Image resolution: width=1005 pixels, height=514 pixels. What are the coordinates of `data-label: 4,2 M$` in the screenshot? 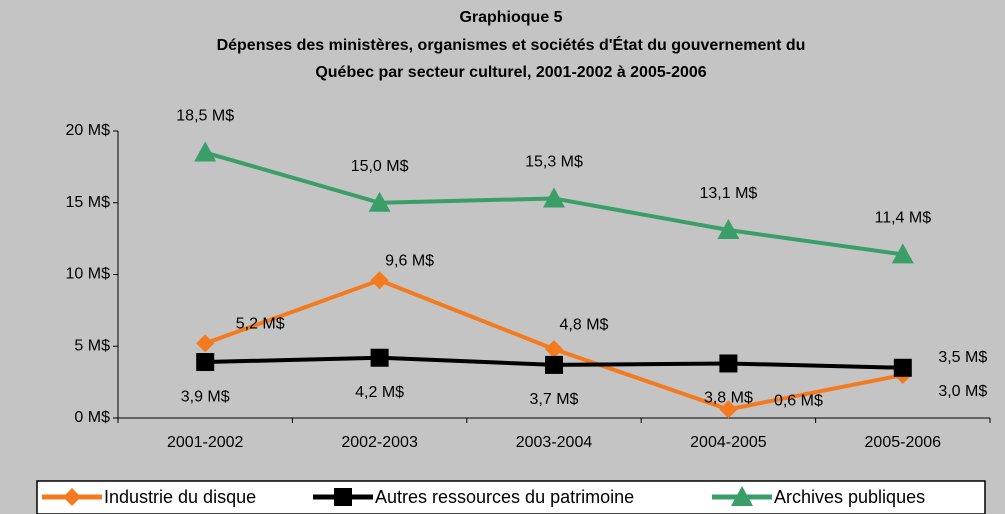 It's located at (379, 392).